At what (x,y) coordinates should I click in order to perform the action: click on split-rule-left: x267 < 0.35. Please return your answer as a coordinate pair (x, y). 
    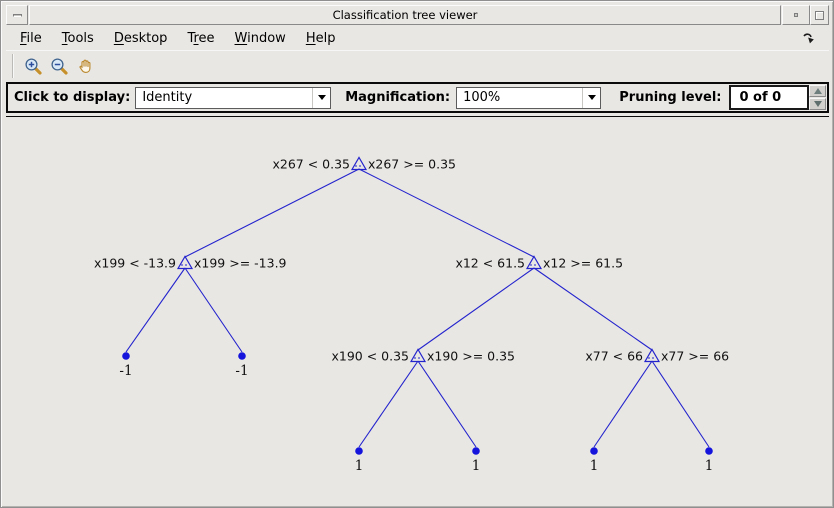
    Looking at the image, I should click on (311, 164).